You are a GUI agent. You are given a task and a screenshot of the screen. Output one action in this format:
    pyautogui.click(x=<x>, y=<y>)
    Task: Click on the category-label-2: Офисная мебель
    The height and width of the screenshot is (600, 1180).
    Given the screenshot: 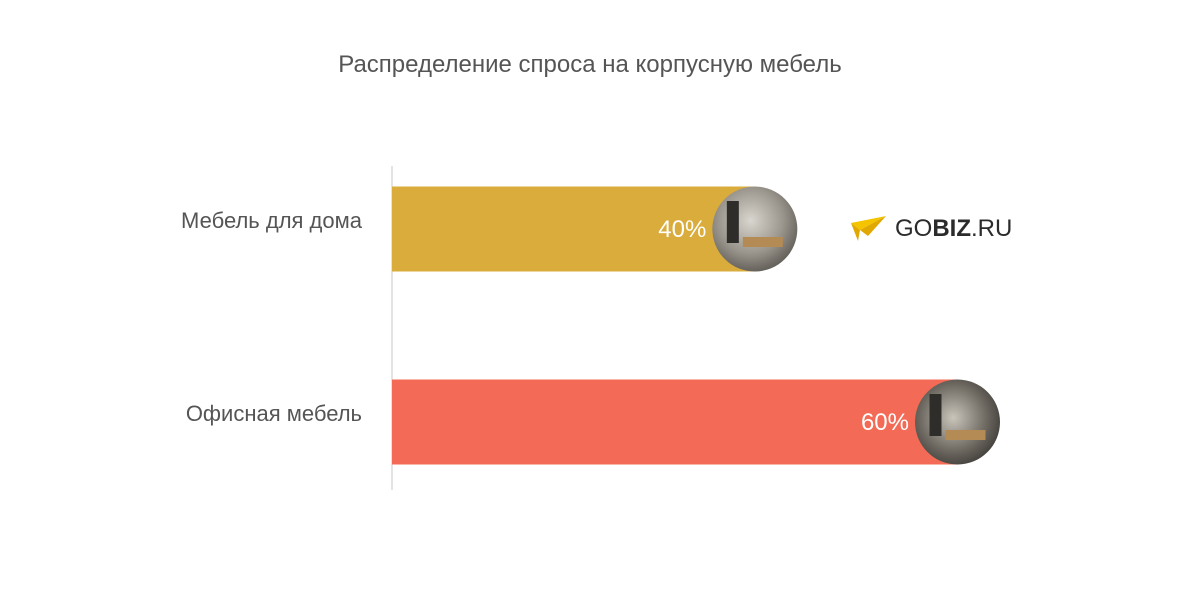 What is the action you would take?
    pyautogui.click(x=274, y=413)
    